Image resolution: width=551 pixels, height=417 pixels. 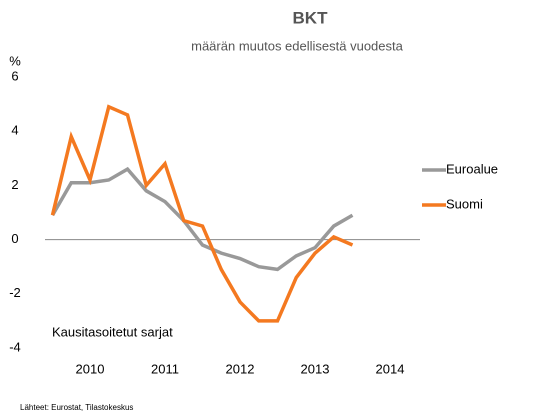 What do you see at coordinates (76, 407) in the screenshot?
I see `source: Lähteet: Eurostat, Tilastokeskus` at bounding box center [76, 407].